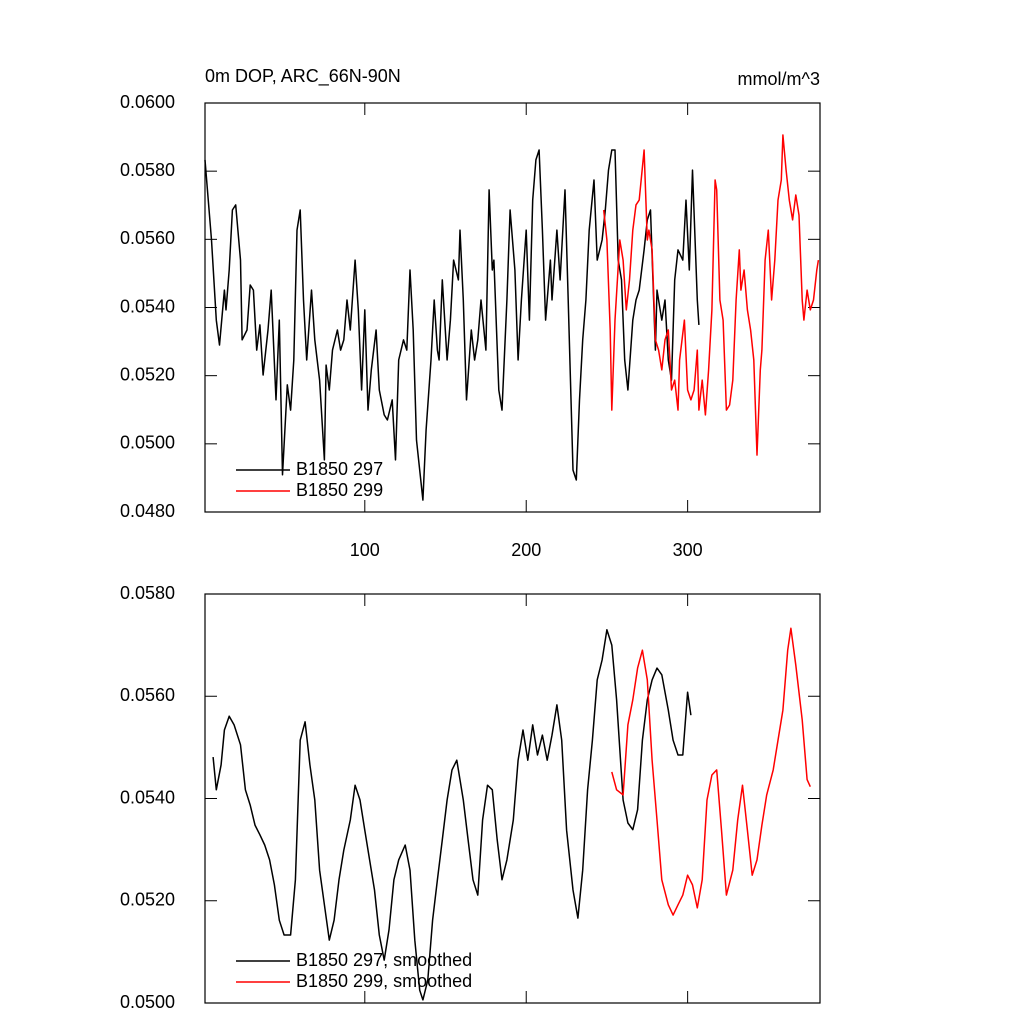 The image size is (1024, 1029). I want to click on legend-label: B1850 299, smoothed, so click(384, 981).